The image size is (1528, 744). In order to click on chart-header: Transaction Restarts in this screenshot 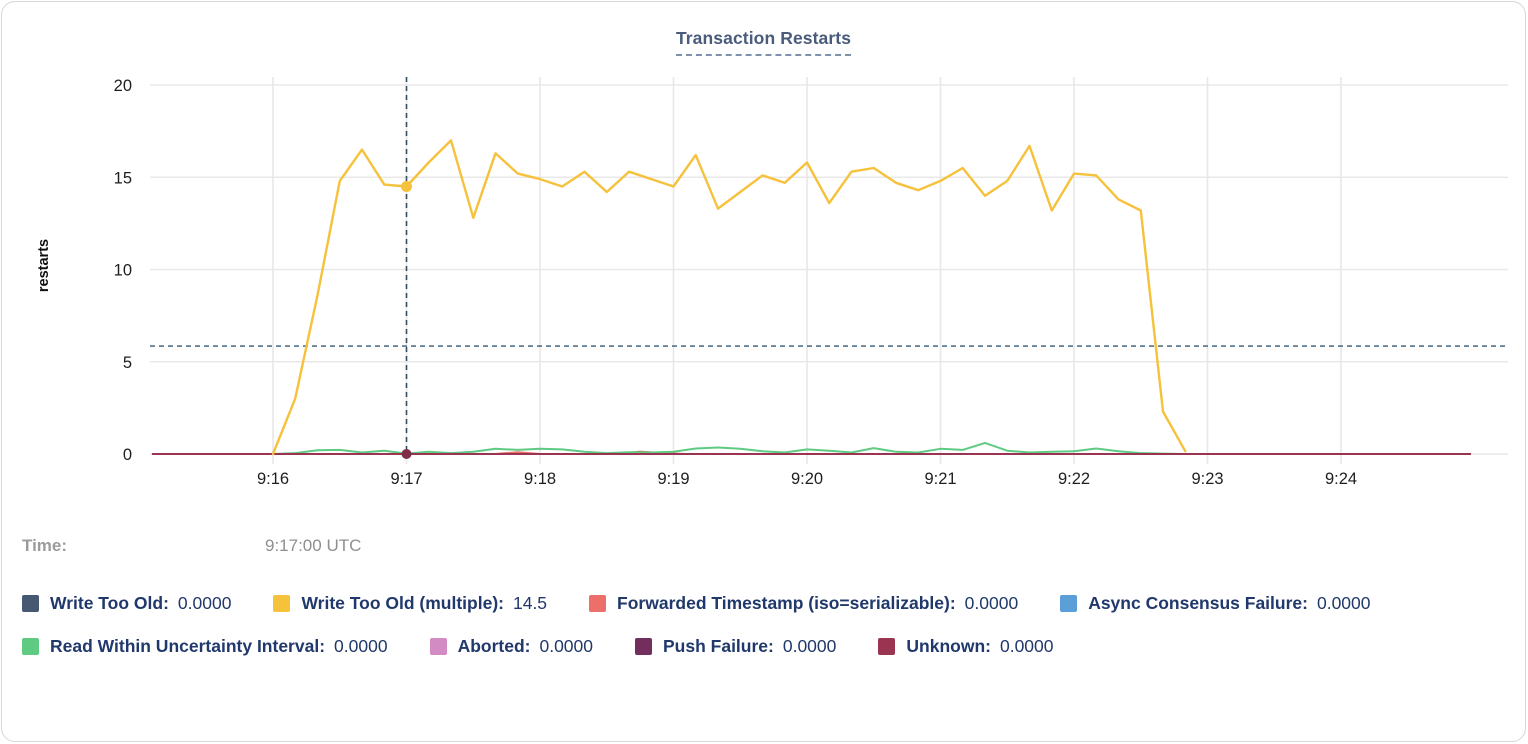, I will do `click(763, 45)`.